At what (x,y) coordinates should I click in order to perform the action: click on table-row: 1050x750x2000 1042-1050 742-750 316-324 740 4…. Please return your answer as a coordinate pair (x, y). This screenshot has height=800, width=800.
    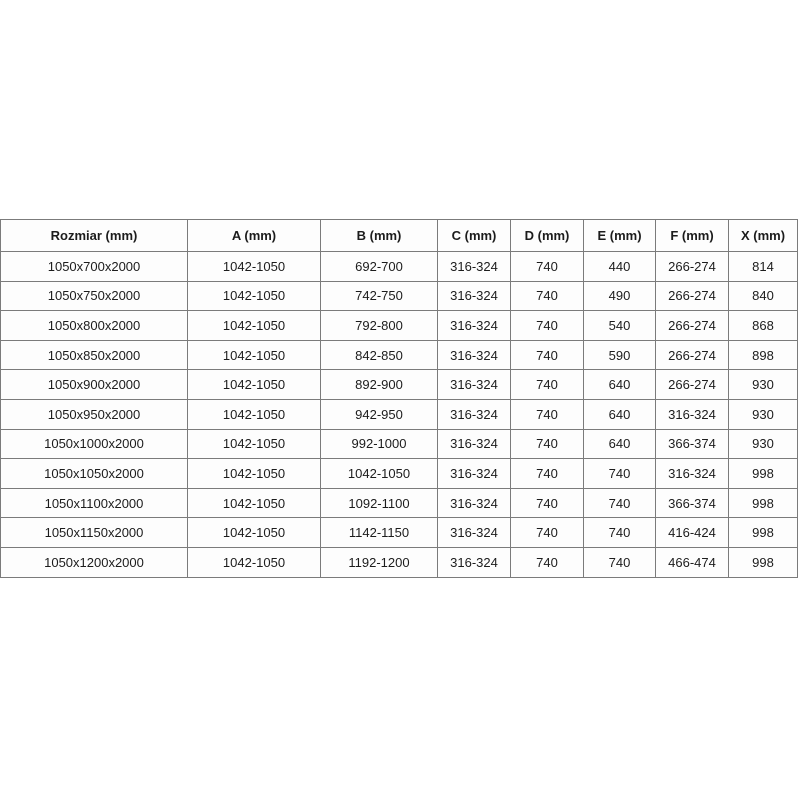
    Looking at the image, I should click on (399, 296).